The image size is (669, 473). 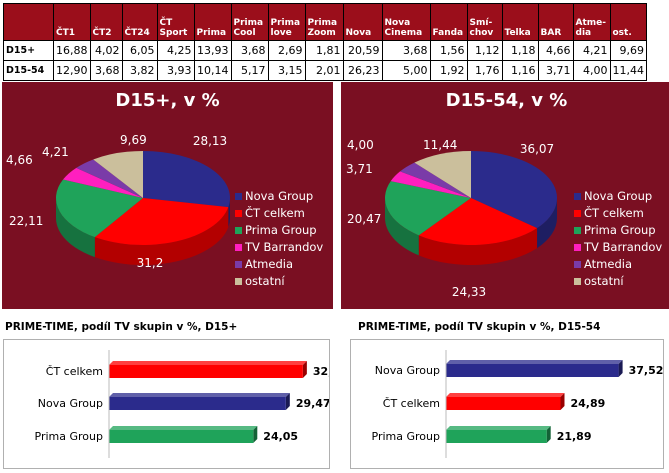 What do you see at coordinates (364, 219) in the screenshot?
I see `pie-value-label: 20,47` at bounding box center [364, 219].